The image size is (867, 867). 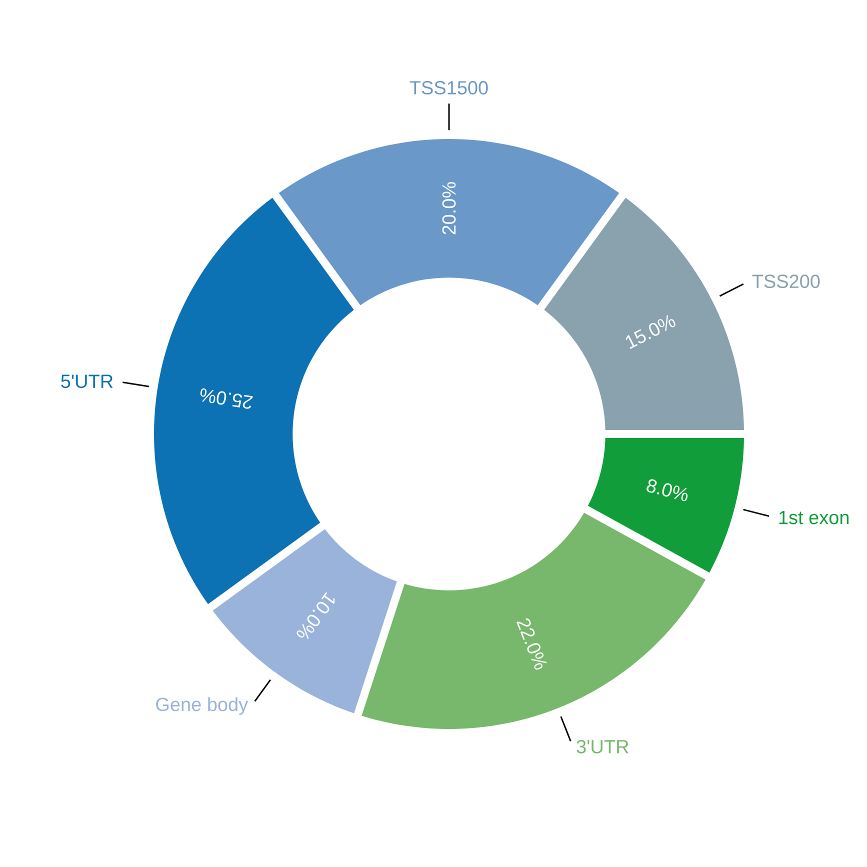 What do you see at coordinates (667, 490) in the screenshot?
I see `data-label: 8.0%` at bounding box center [667, 490].